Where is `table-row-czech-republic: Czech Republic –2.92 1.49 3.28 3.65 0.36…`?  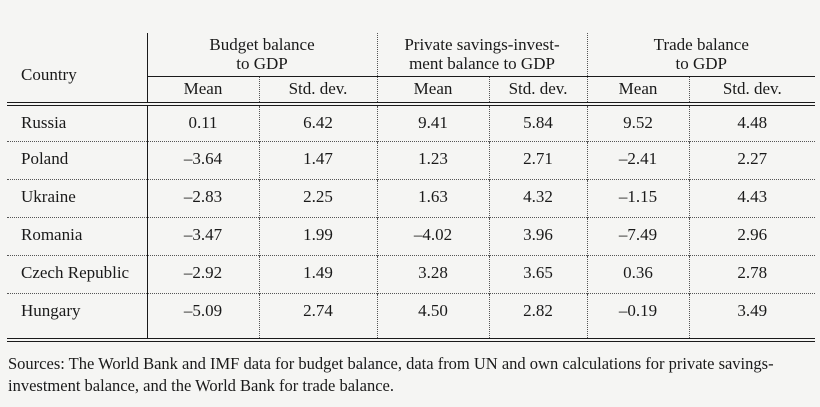
table-row-czech-republic: Czech Republic –2.92 1.49 3.28 3.65 0.36… is located at coordinates (411, 274).